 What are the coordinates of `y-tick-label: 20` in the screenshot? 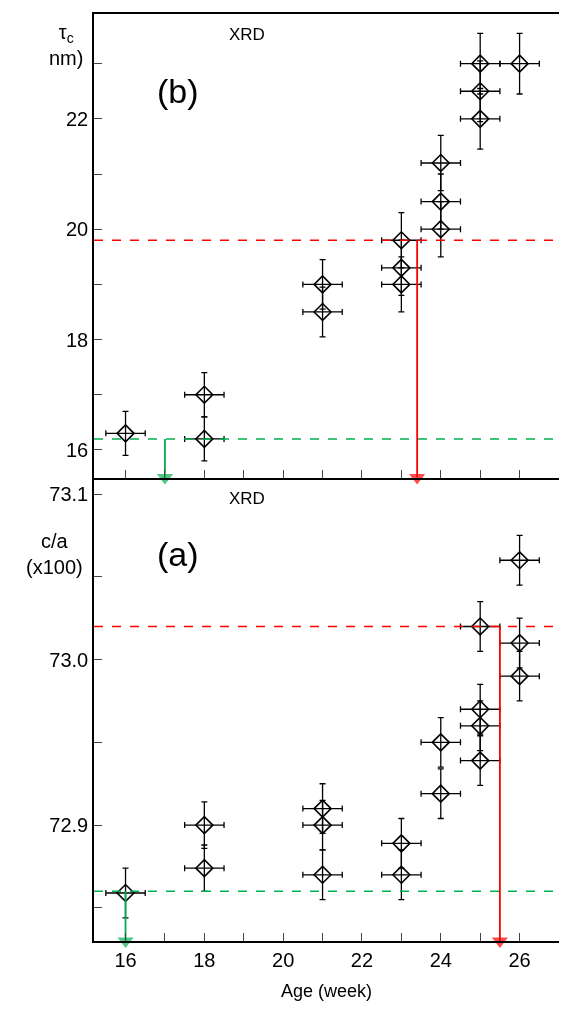 It's located at (77, 229).